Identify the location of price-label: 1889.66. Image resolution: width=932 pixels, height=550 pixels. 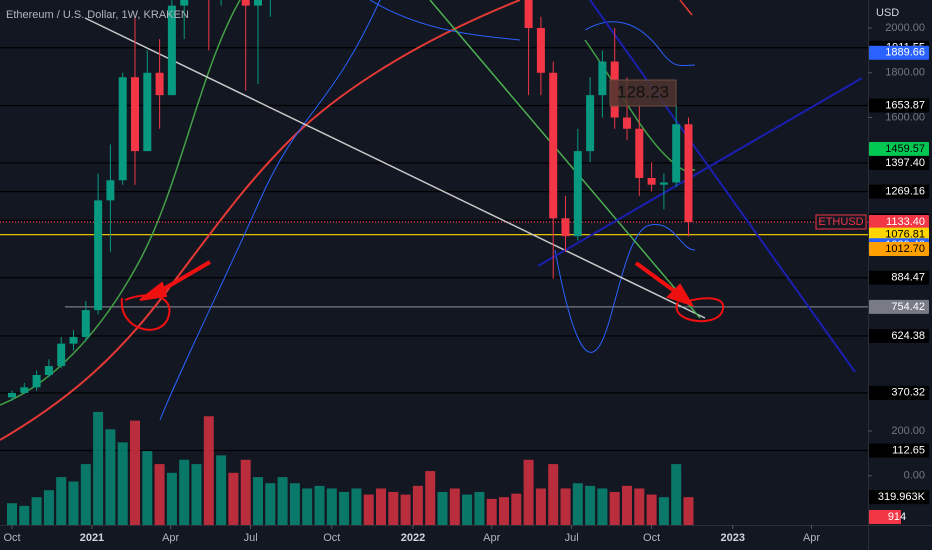
(905, 53).